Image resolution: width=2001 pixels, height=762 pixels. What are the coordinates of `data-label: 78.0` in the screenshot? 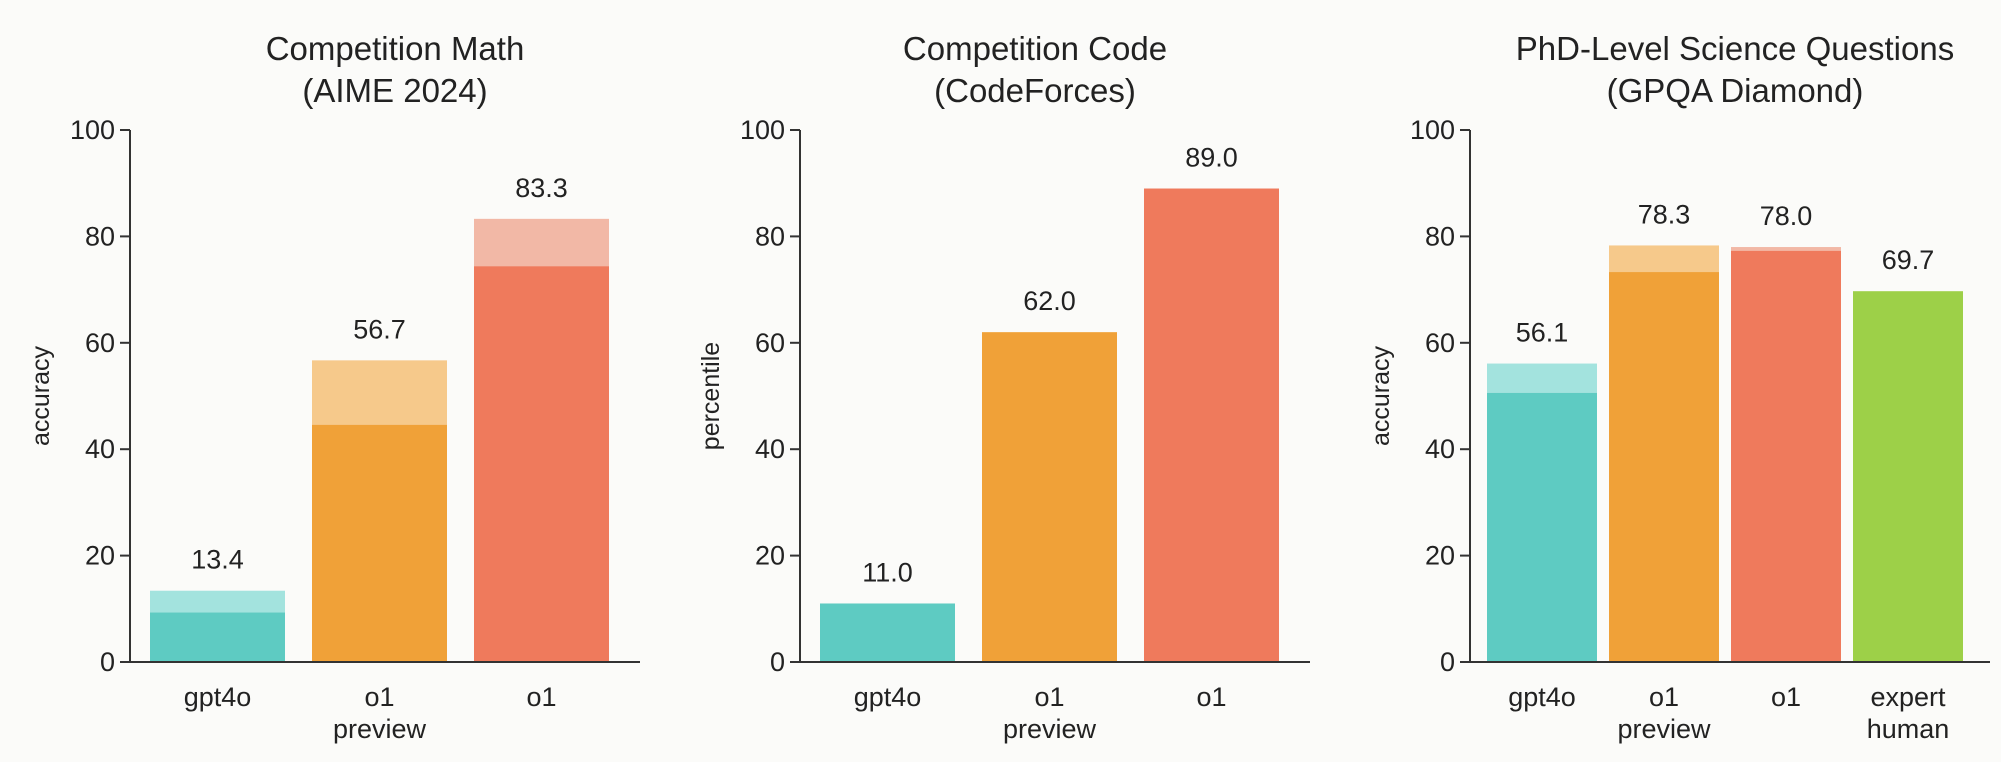 It's located at (1786, 216).